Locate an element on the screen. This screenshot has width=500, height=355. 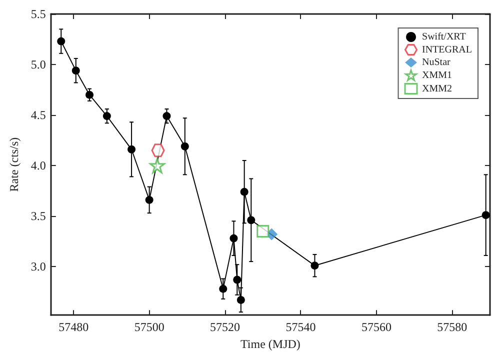
legend-label: XMM1 is located at coordinates (437, 75).